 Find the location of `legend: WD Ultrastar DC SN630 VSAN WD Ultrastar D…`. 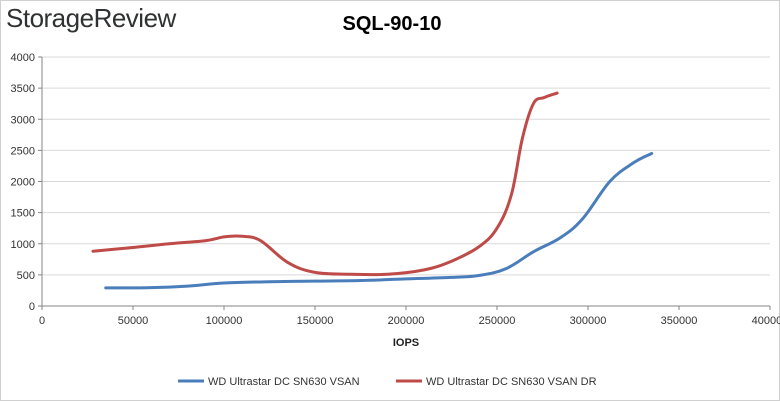

legend: WD Ultrastar DC SN630 VSAN WD Ultrastar D… is located at coordinates (387, 382).